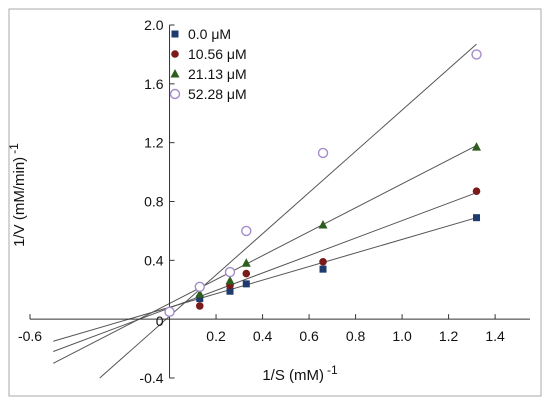  I want to click on legend-label: 21.13 μM, so click(217, 74).